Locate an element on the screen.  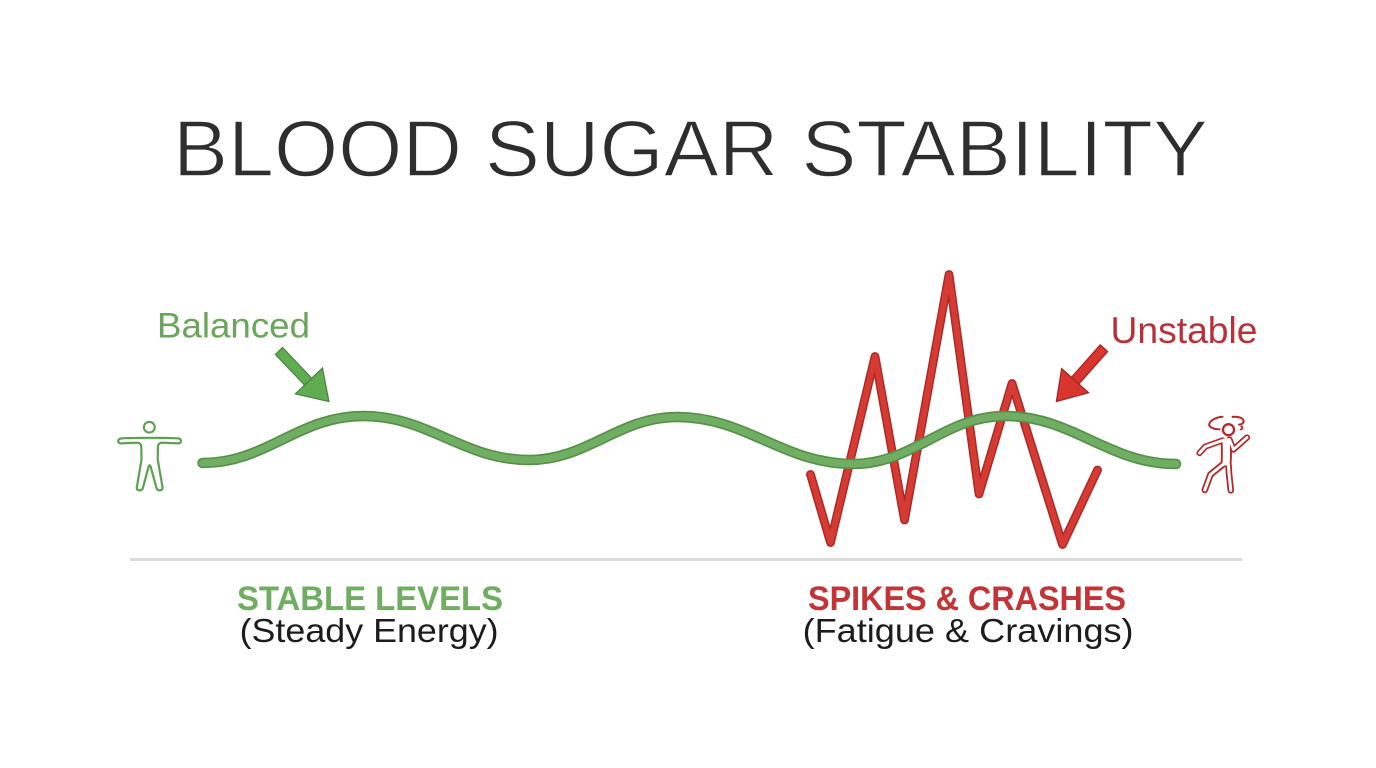
svg-text: (Fatigue & Cravings) is located at coordinates (968, 631).